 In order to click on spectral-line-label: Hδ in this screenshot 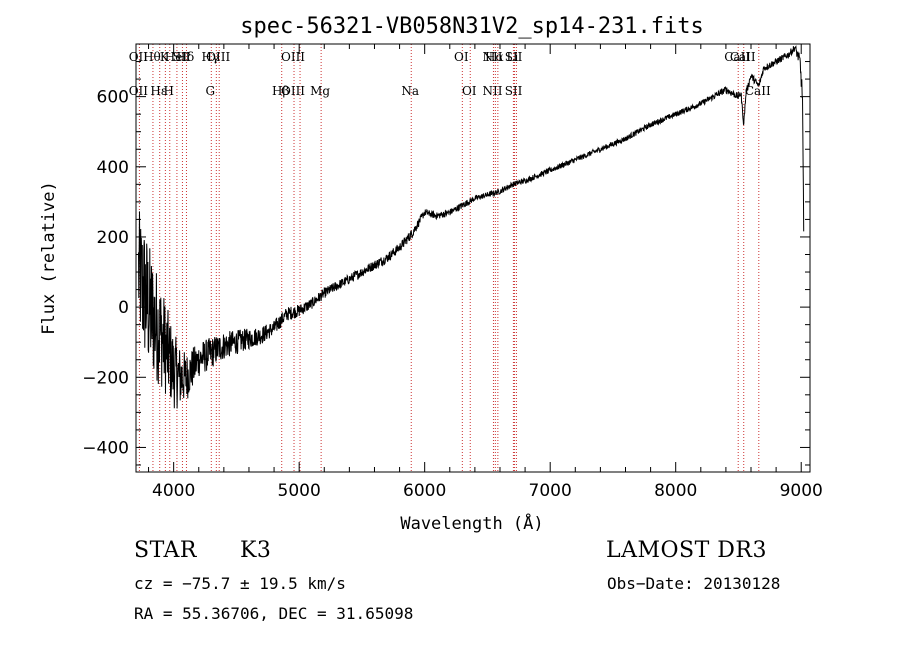, I will do `click(186, 57)`.